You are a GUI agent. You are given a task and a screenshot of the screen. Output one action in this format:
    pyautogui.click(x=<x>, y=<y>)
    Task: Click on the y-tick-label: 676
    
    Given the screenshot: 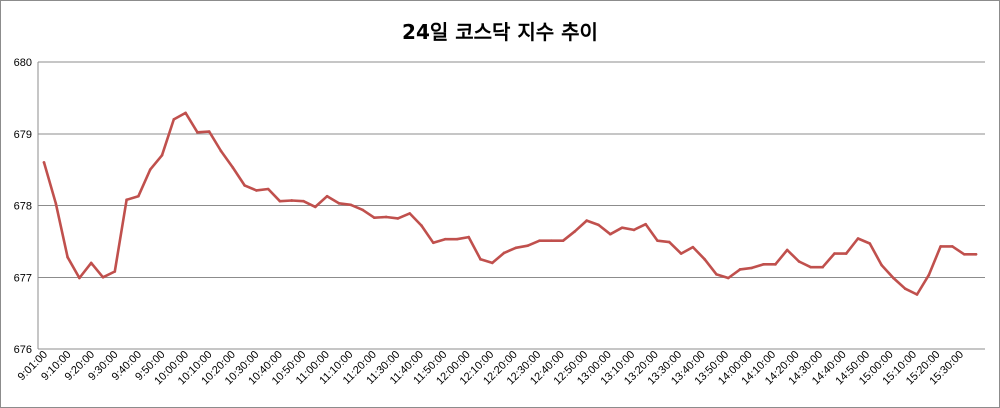 What is the action you would take?
    pyautogui.click(x=23, y=350)
    